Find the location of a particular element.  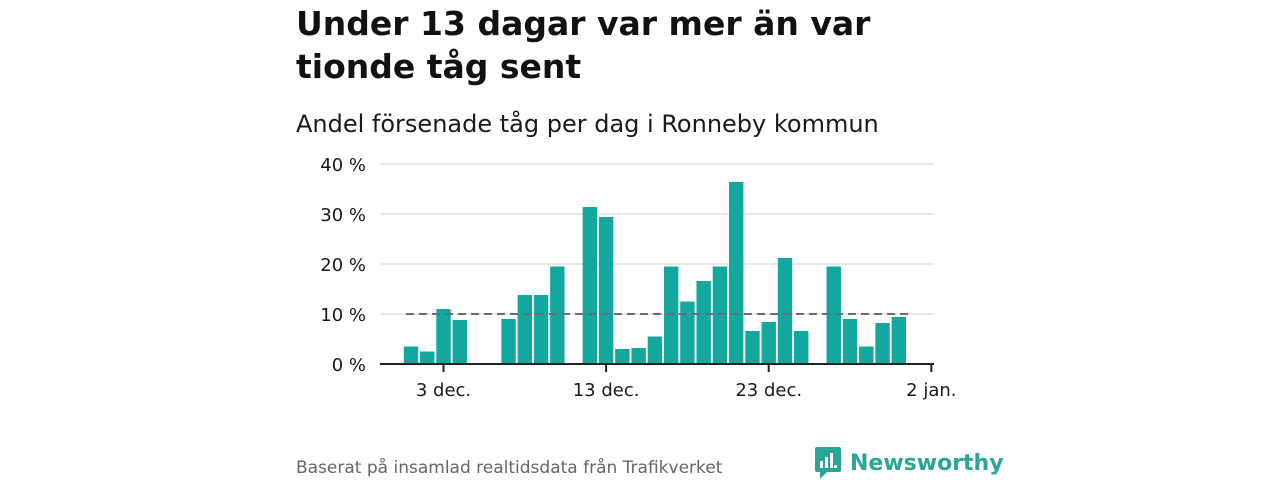

newsworthy-logo-icon is located at coordinates (828, 463).